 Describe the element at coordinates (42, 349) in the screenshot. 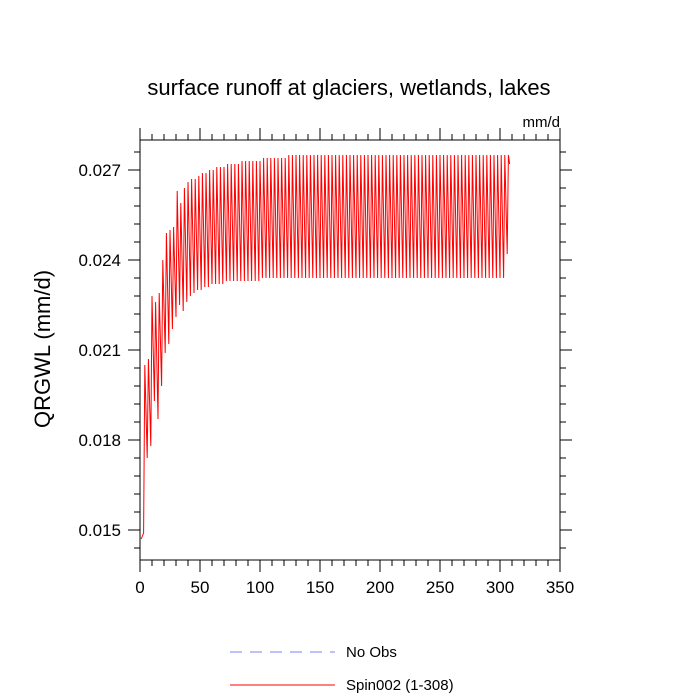

I see `y-axis-title: QRGWL (mm/d)` at that location.